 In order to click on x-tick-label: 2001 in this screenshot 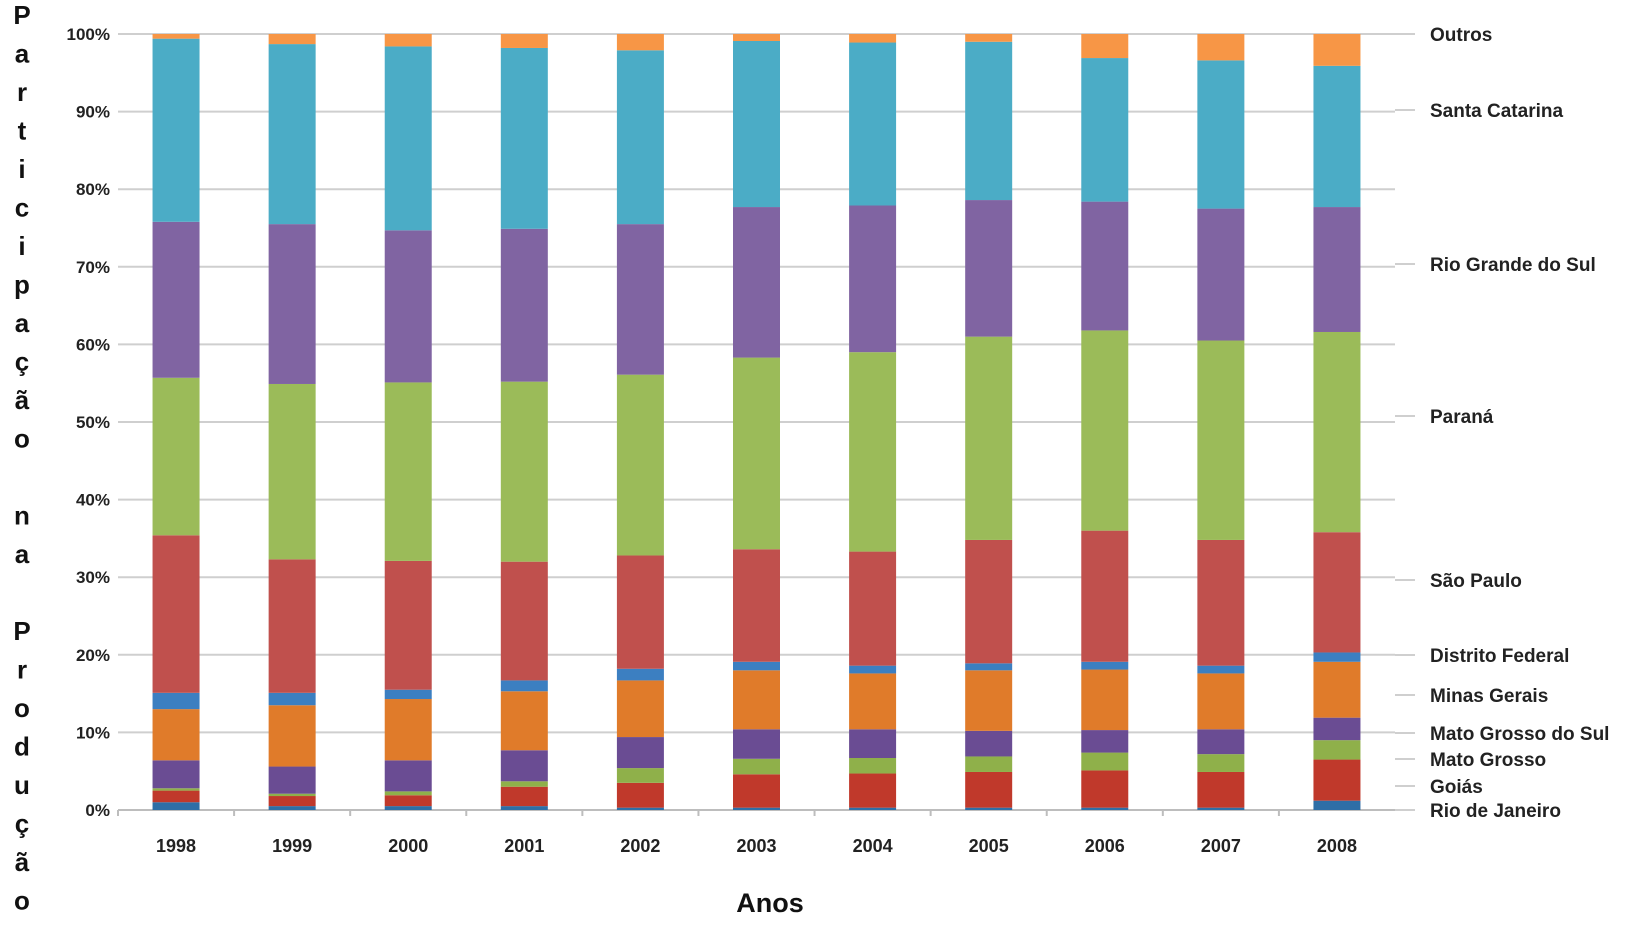, I will do `click(524, 846)`.